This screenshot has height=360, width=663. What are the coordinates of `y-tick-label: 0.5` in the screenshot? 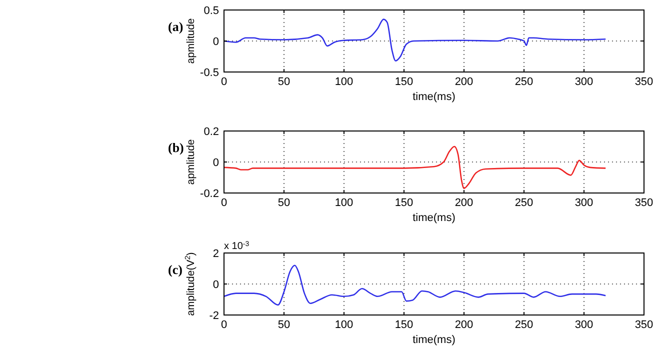 It's located at (211, 11).